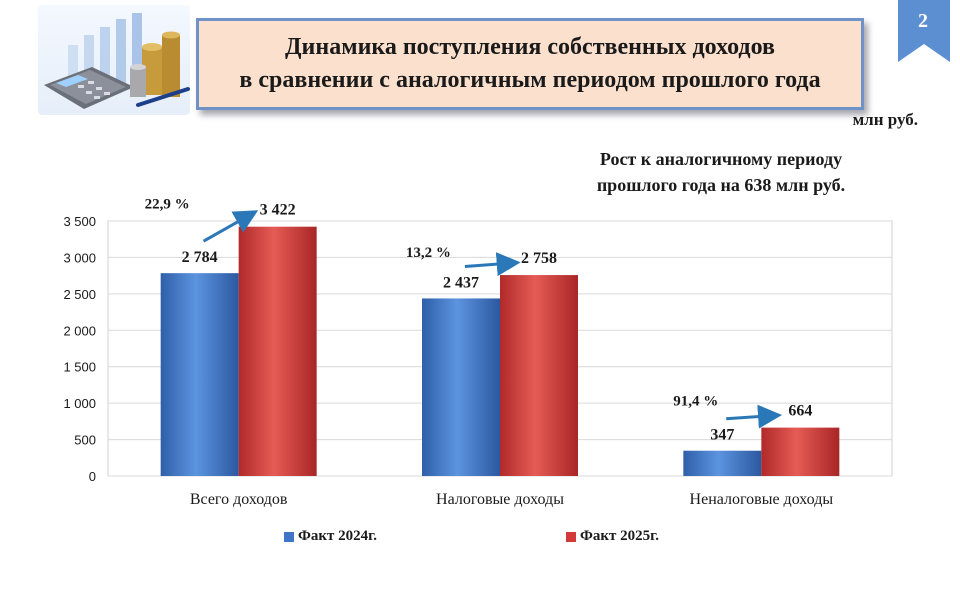 The height and width of the screenshot is (600, 960). What do you see at coordinates (117, 61) in the screenshot?
I see `calculator-coins-icon` at bounding box center [117, 61].